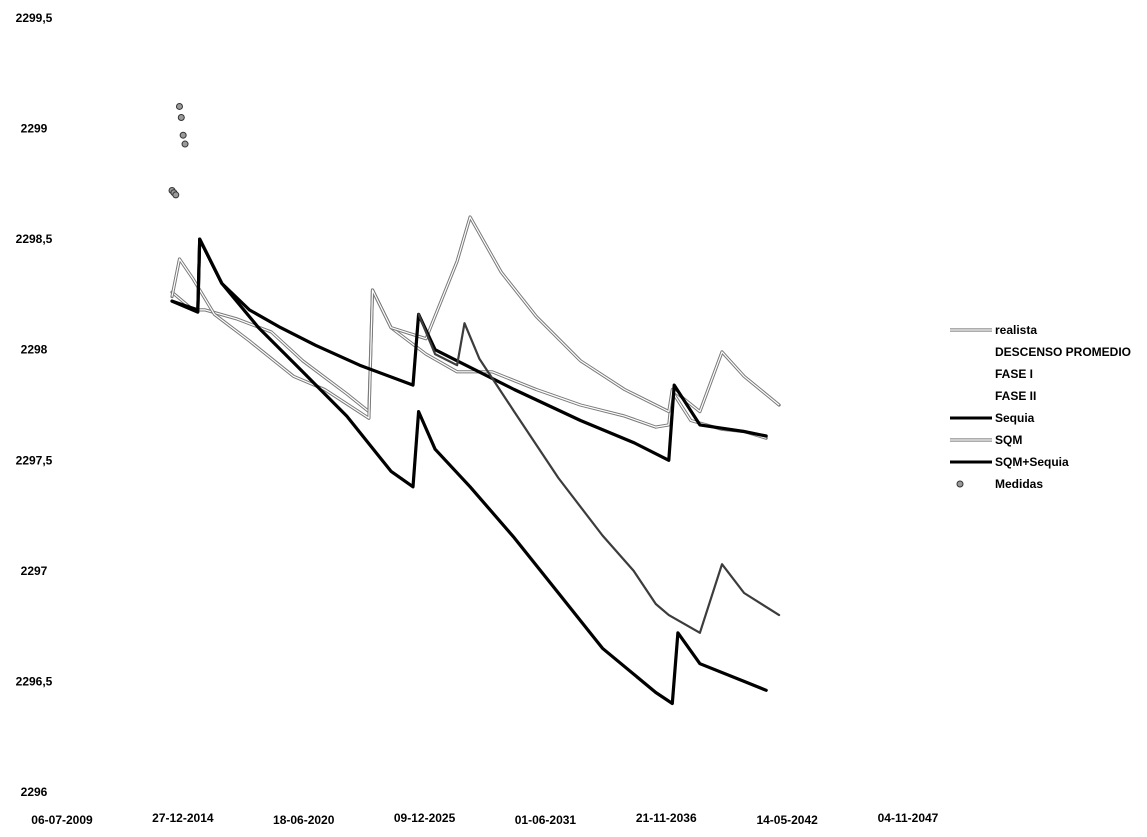  Describe the element at coordinates (62, 820) in the screenshot. I see `x-tick-label: 06-07-2009` at that location.